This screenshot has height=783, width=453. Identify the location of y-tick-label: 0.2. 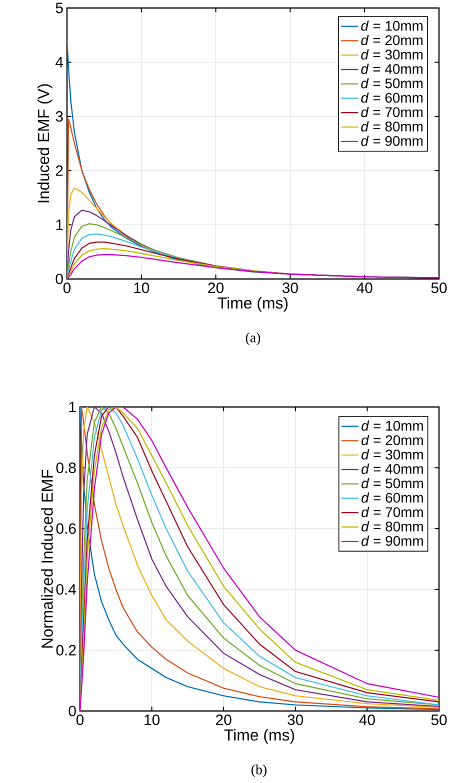
(66, 650).